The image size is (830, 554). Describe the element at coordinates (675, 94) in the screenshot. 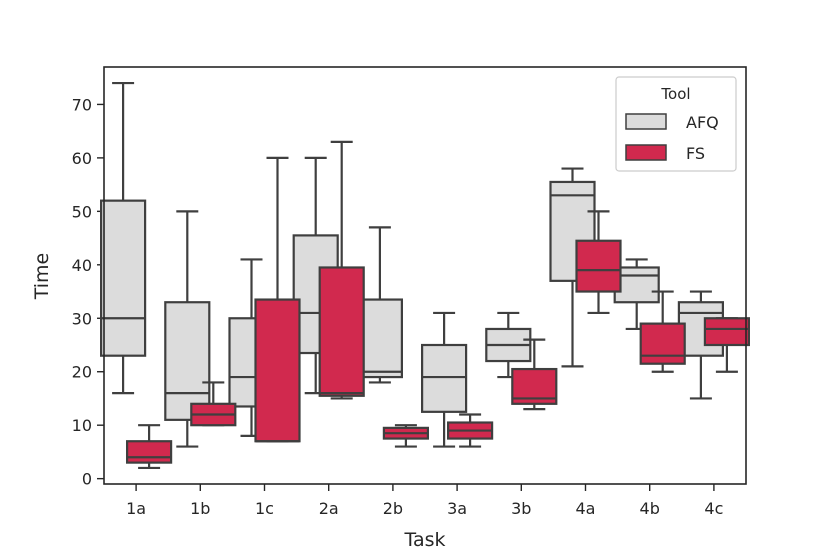

I see `legend-title: Tool` at that location.